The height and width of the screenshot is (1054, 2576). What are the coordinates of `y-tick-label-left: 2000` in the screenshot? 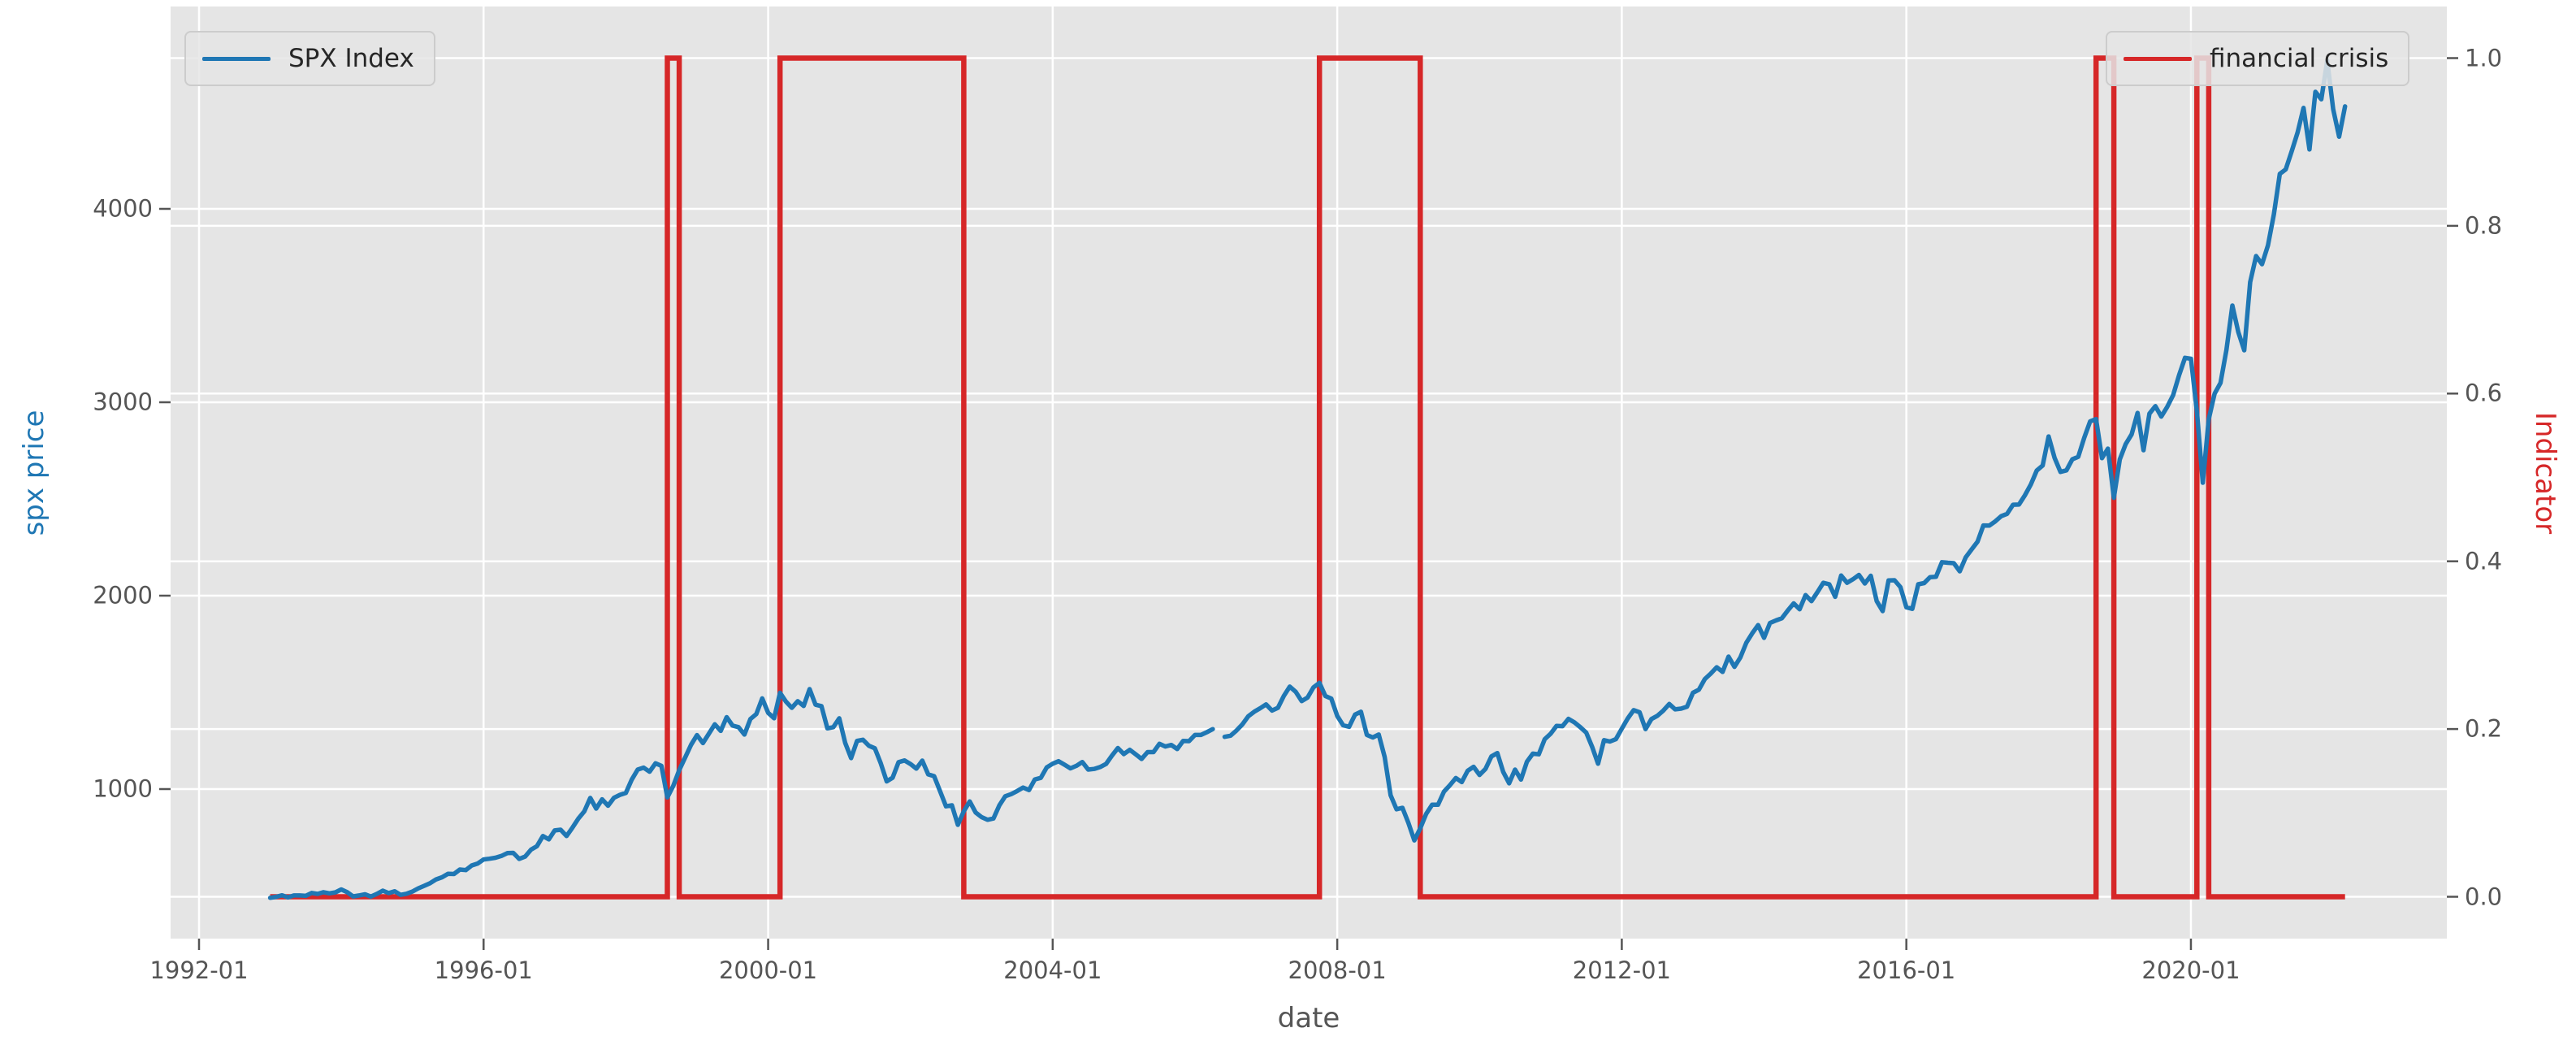 It's located at (123, 595).